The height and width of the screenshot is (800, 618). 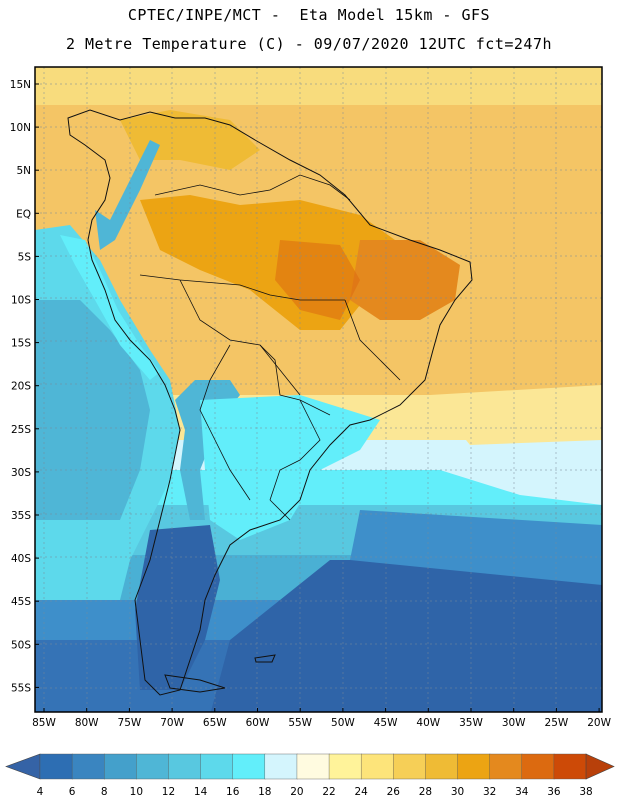 I want to click on lat-label-5s: 5S, so click(x=25, y=257).